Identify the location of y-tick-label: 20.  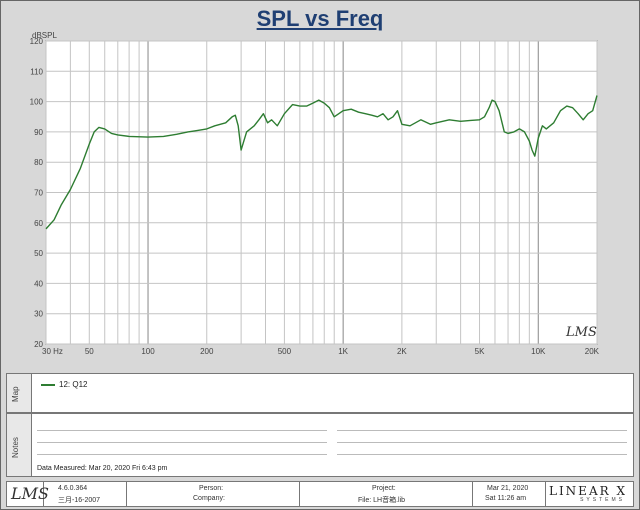
(38, 344).